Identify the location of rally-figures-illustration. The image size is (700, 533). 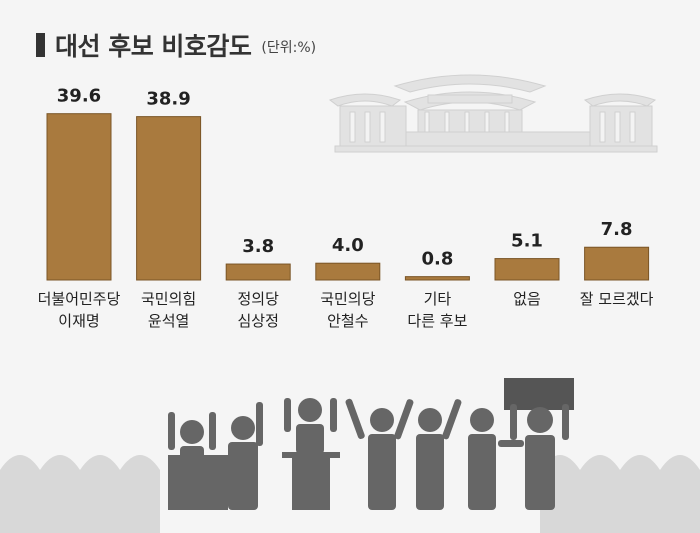
(371, 444).